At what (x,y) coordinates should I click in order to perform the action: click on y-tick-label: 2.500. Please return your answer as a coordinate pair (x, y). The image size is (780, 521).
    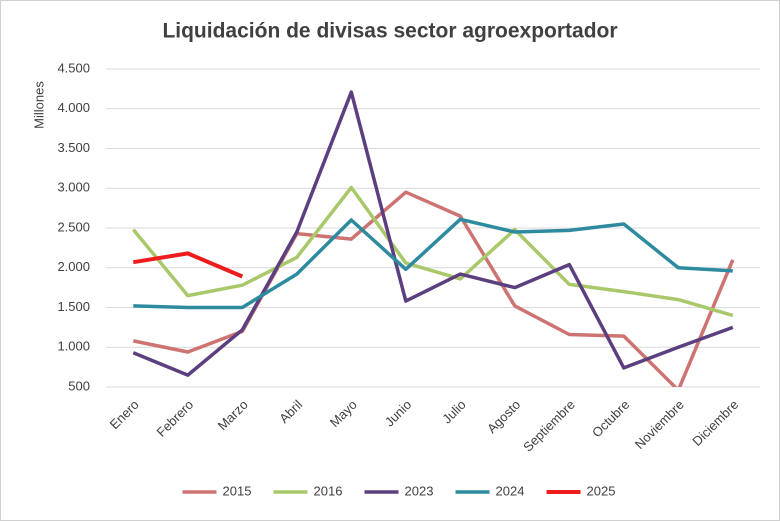
    Looking at the image, I should click on (73, 226).